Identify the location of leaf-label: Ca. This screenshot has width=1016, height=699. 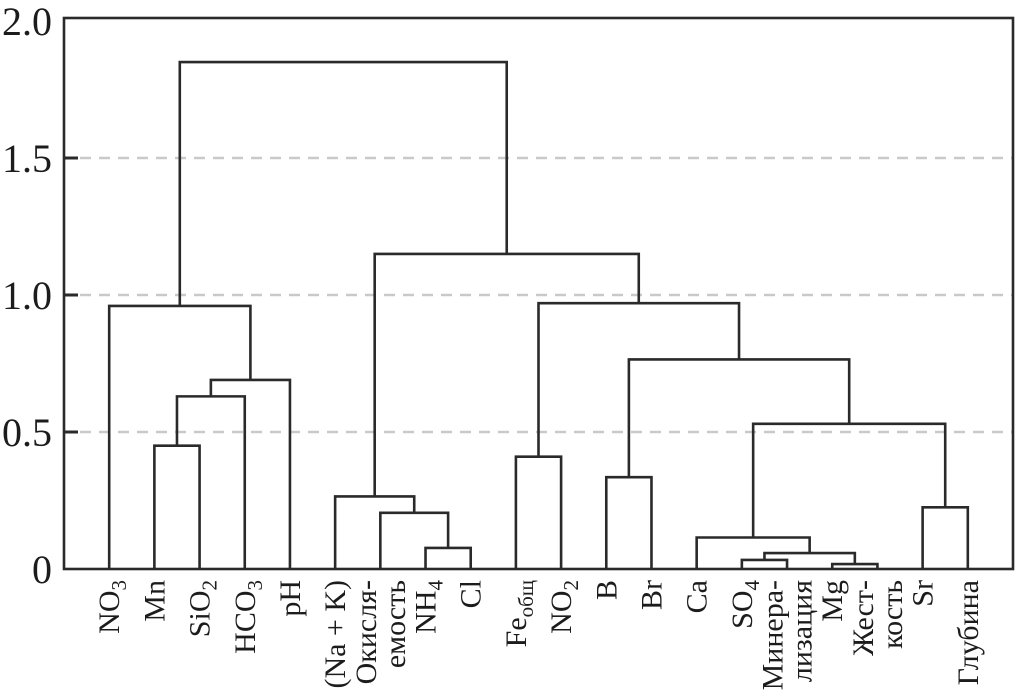
(697, 596).